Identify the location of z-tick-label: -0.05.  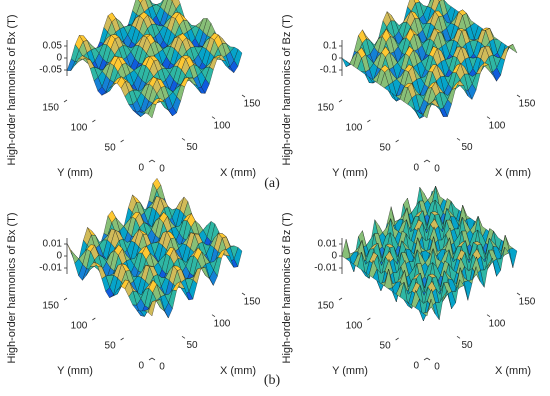
(50, 70).